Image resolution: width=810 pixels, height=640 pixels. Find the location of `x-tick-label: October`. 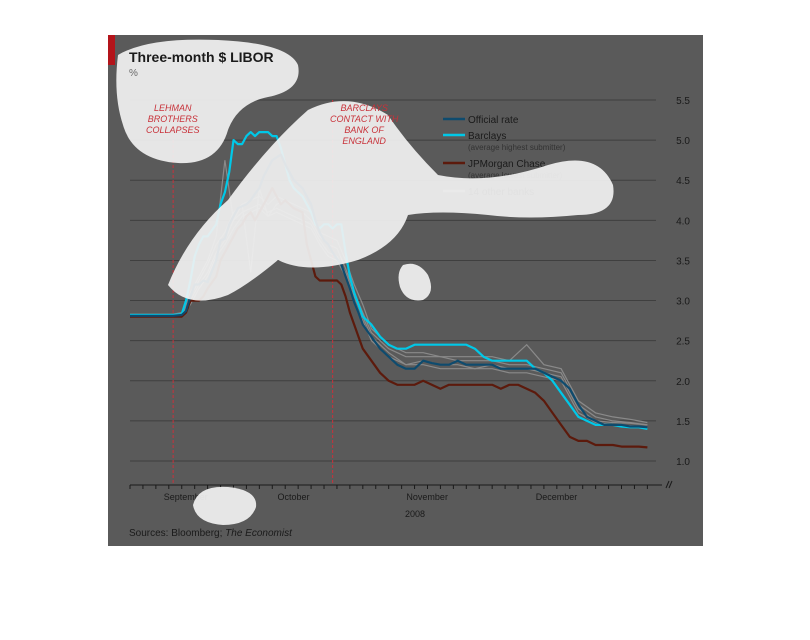

x-tick-label: October is located at coordinates (294, 497).